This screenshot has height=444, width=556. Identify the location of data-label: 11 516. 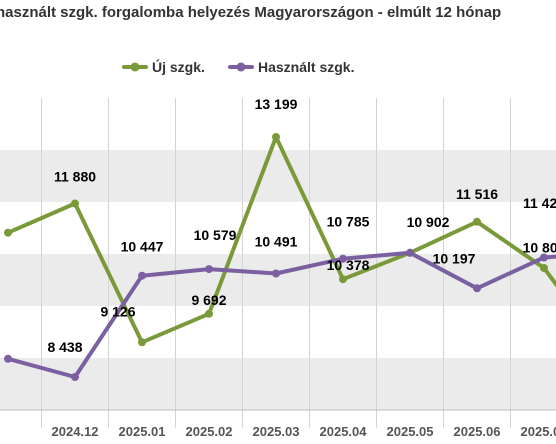
(477, 194).